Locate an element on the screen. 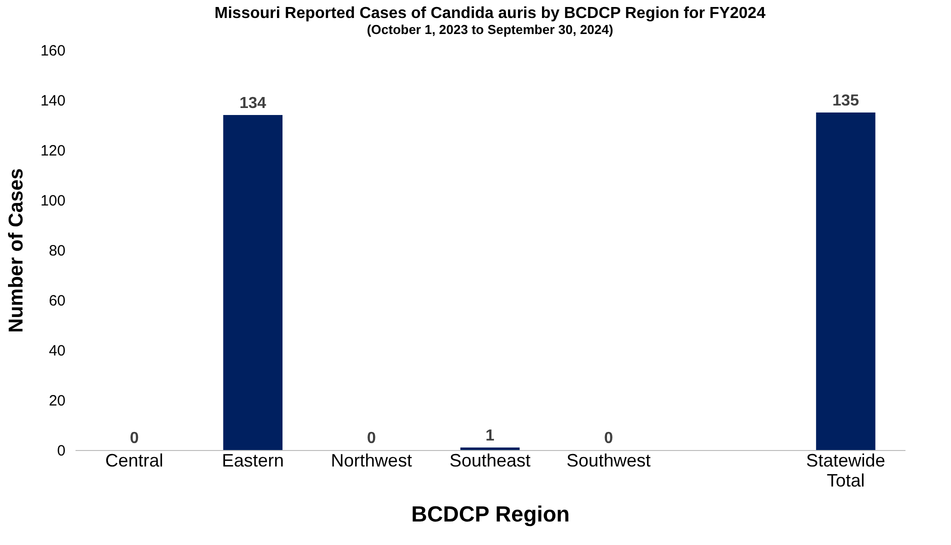  y-tick-label: 120 is located at coordinates (53, 151).